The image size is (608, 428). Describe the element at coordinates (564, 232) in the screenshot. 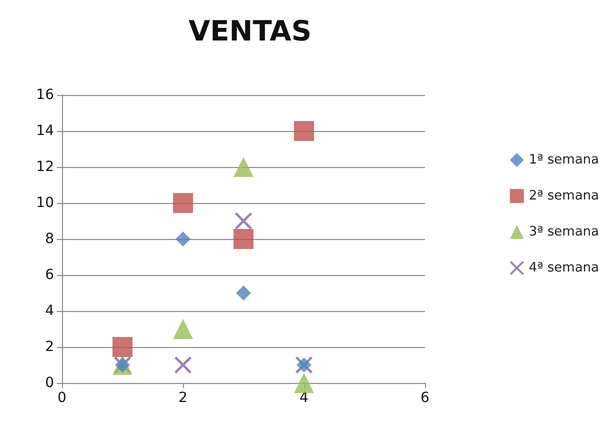

I see `legend-label: 3ª semana` at that location.